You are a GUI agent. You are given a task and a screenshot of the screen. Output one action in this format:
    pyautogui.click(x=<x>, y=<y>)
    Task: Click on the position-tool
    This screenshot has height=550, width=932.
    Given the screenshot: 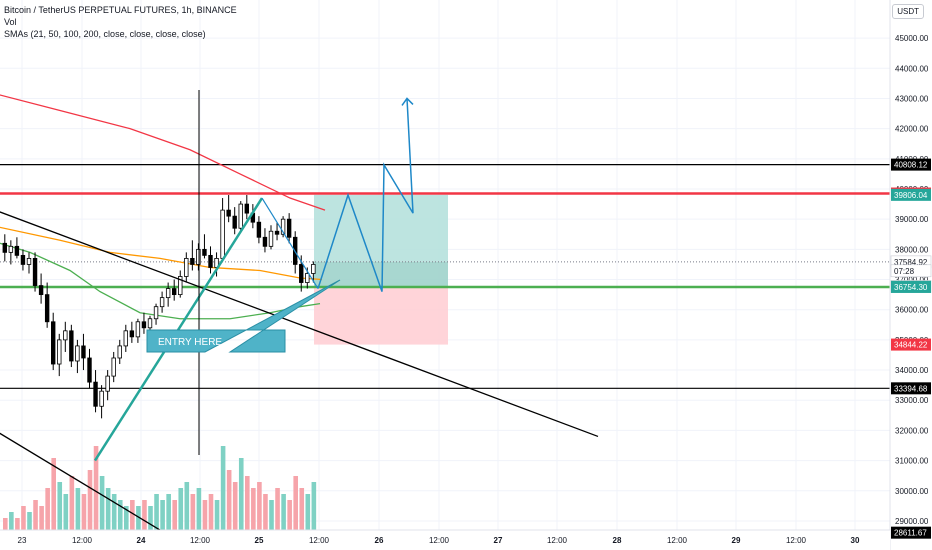 What is the action you would take?
    pyautogui.click(x=381, y=269)
    